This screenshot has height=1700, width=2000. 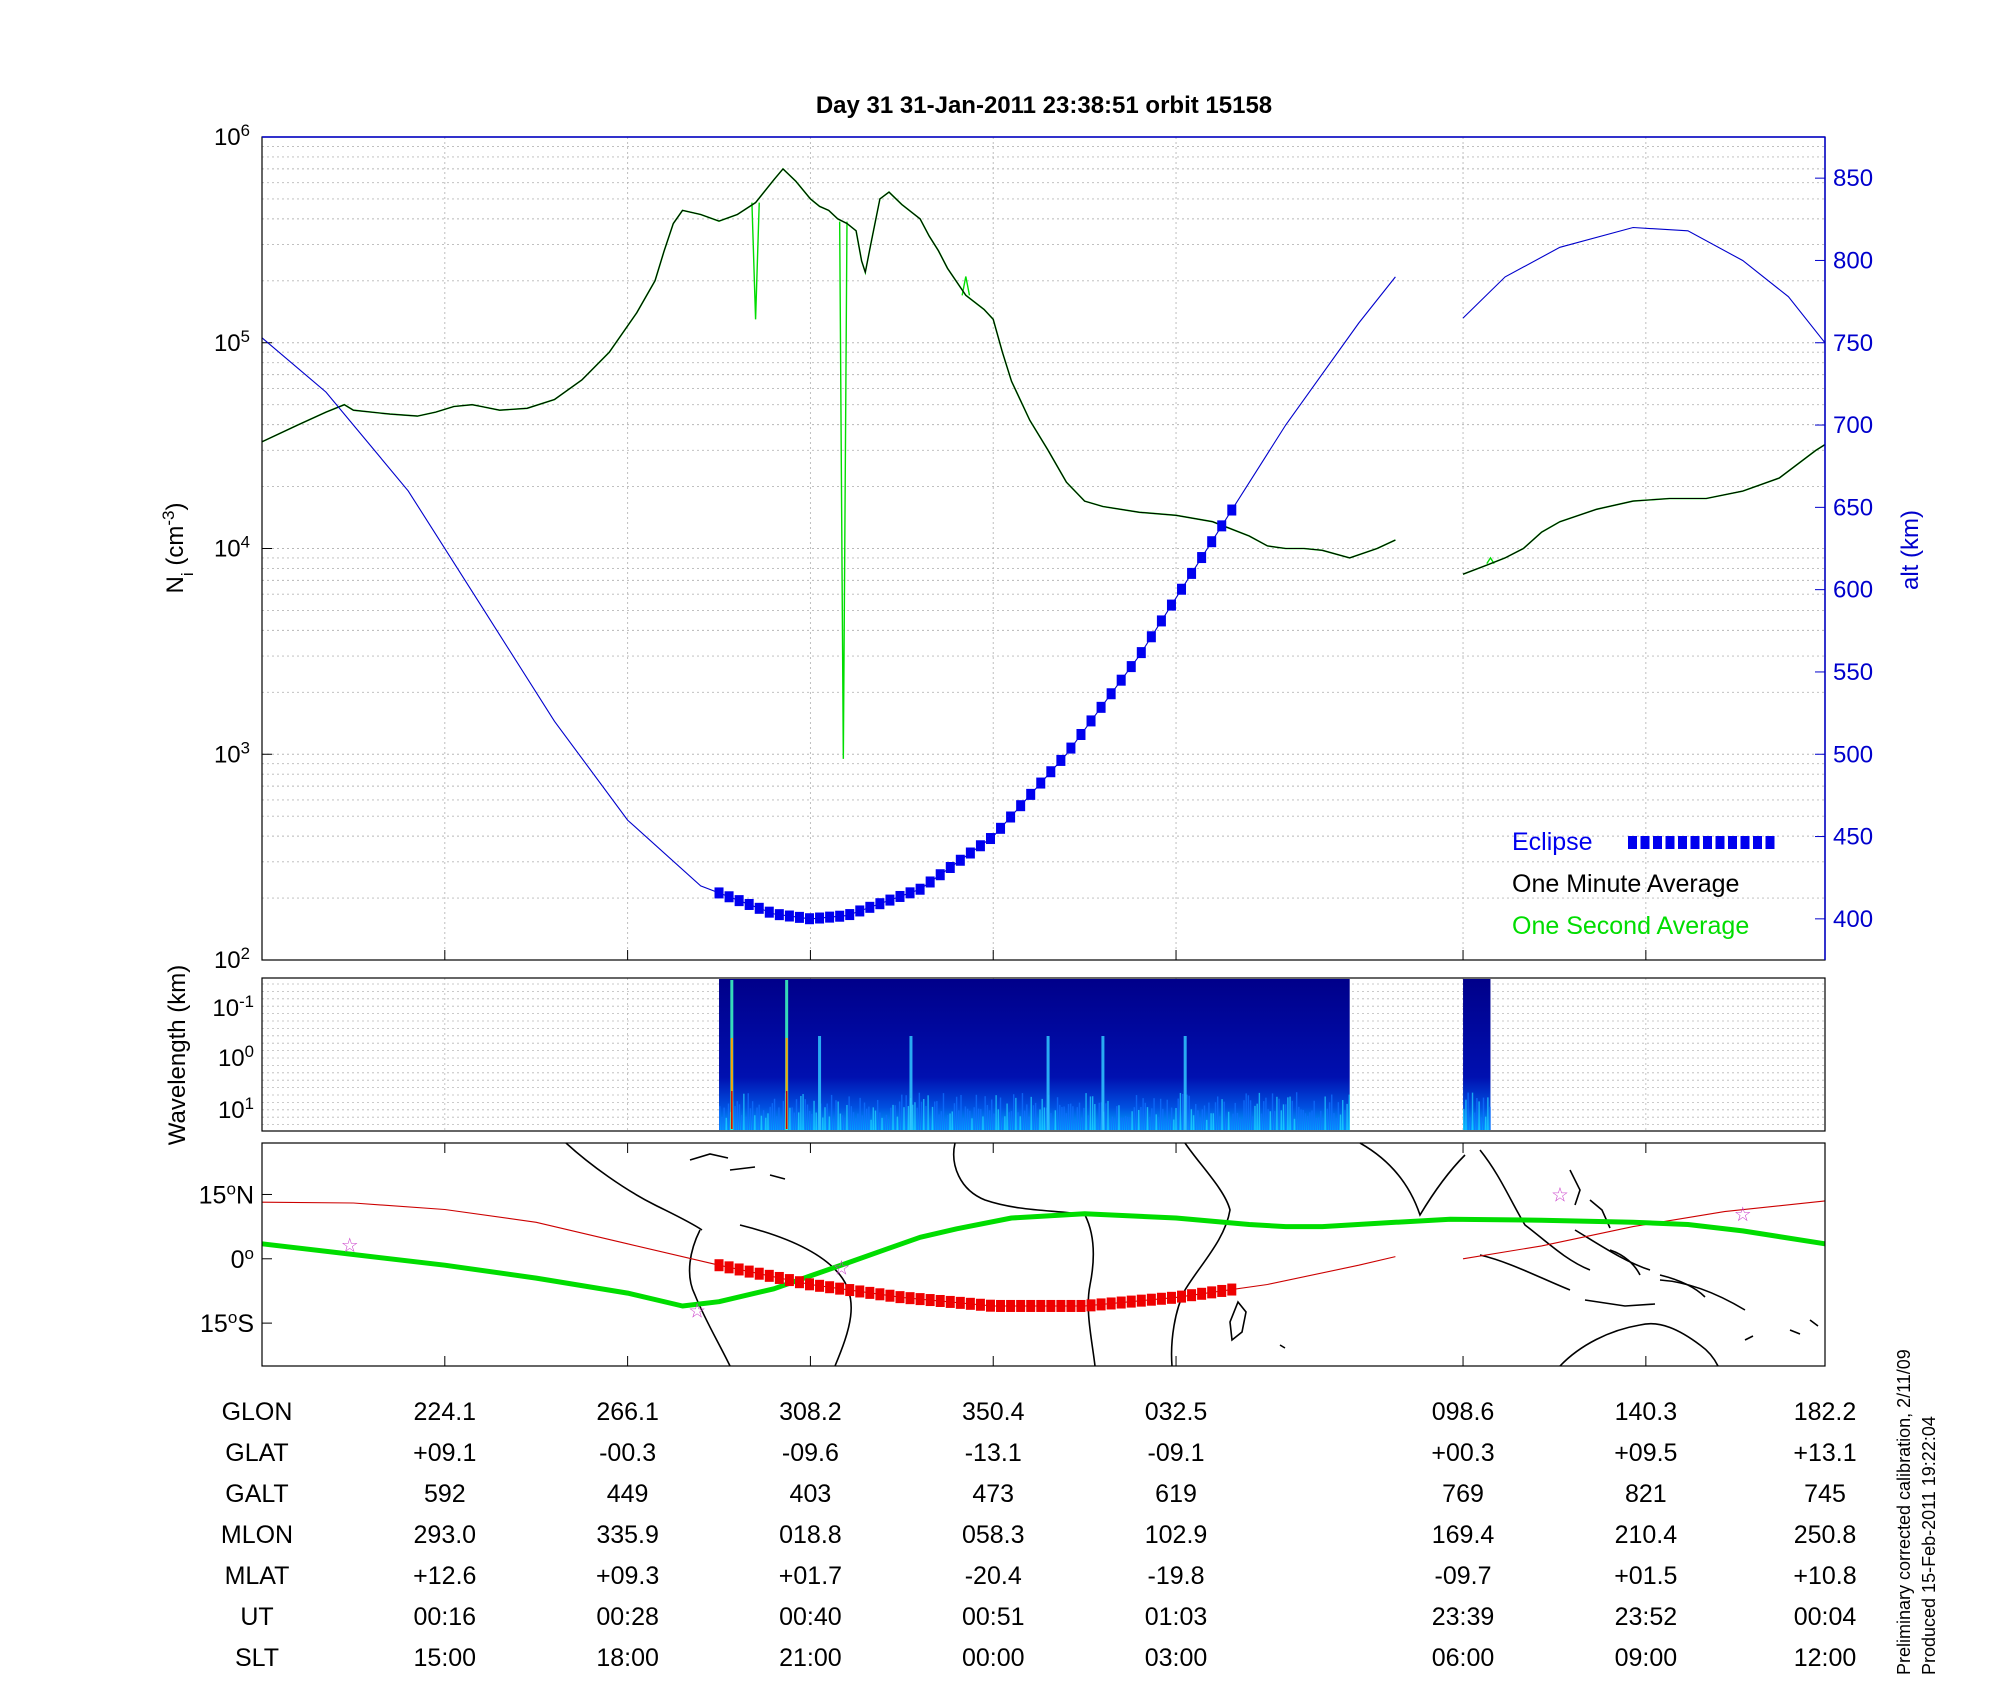 What do you see at coordinates (810, 1617) in the screenshot?
I see `table-cell: 00:40` at bounding box center [810, 1617].